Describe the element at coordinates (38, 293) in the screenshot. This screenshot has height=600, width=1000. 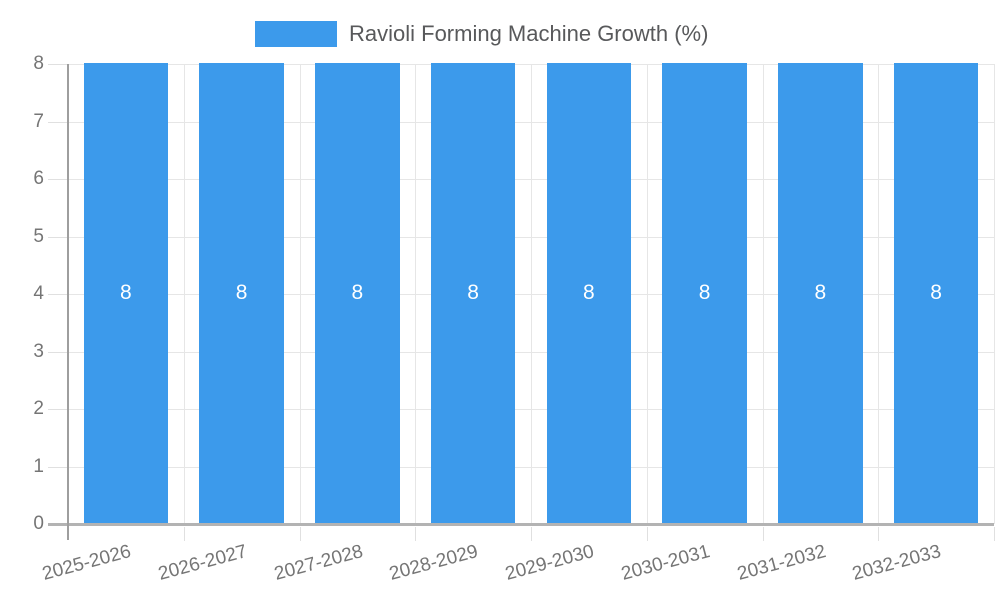
I see `y-tick-label: 4` at that location.